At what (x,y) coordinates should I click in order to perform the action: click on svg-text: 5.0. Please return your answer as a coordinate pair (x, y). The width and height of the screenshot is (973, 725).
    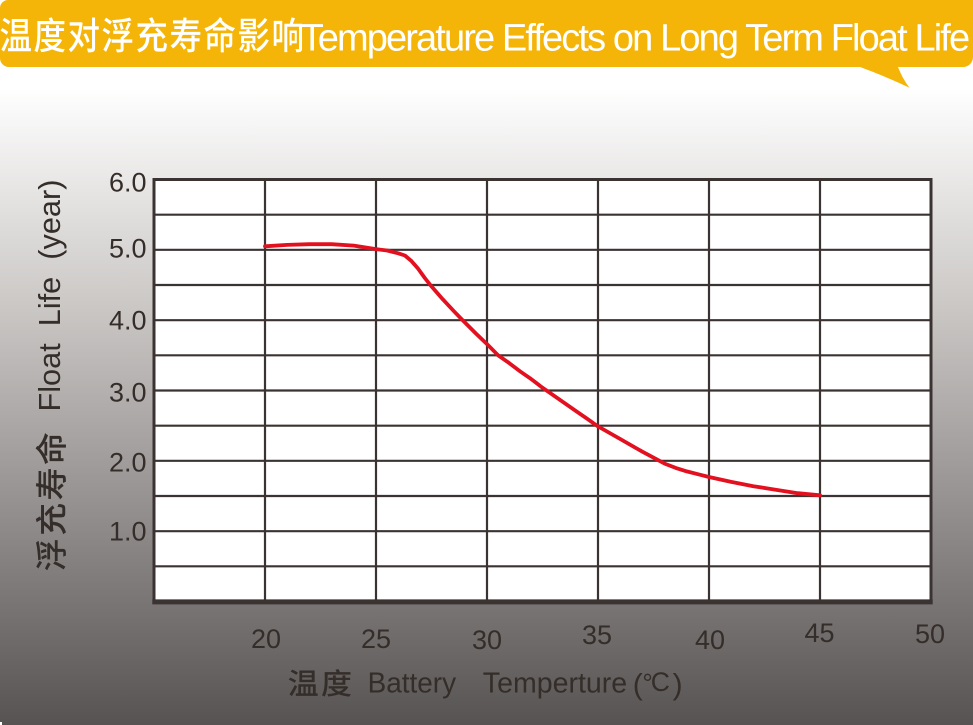
    Looking at the image, I should click on (128, 249).